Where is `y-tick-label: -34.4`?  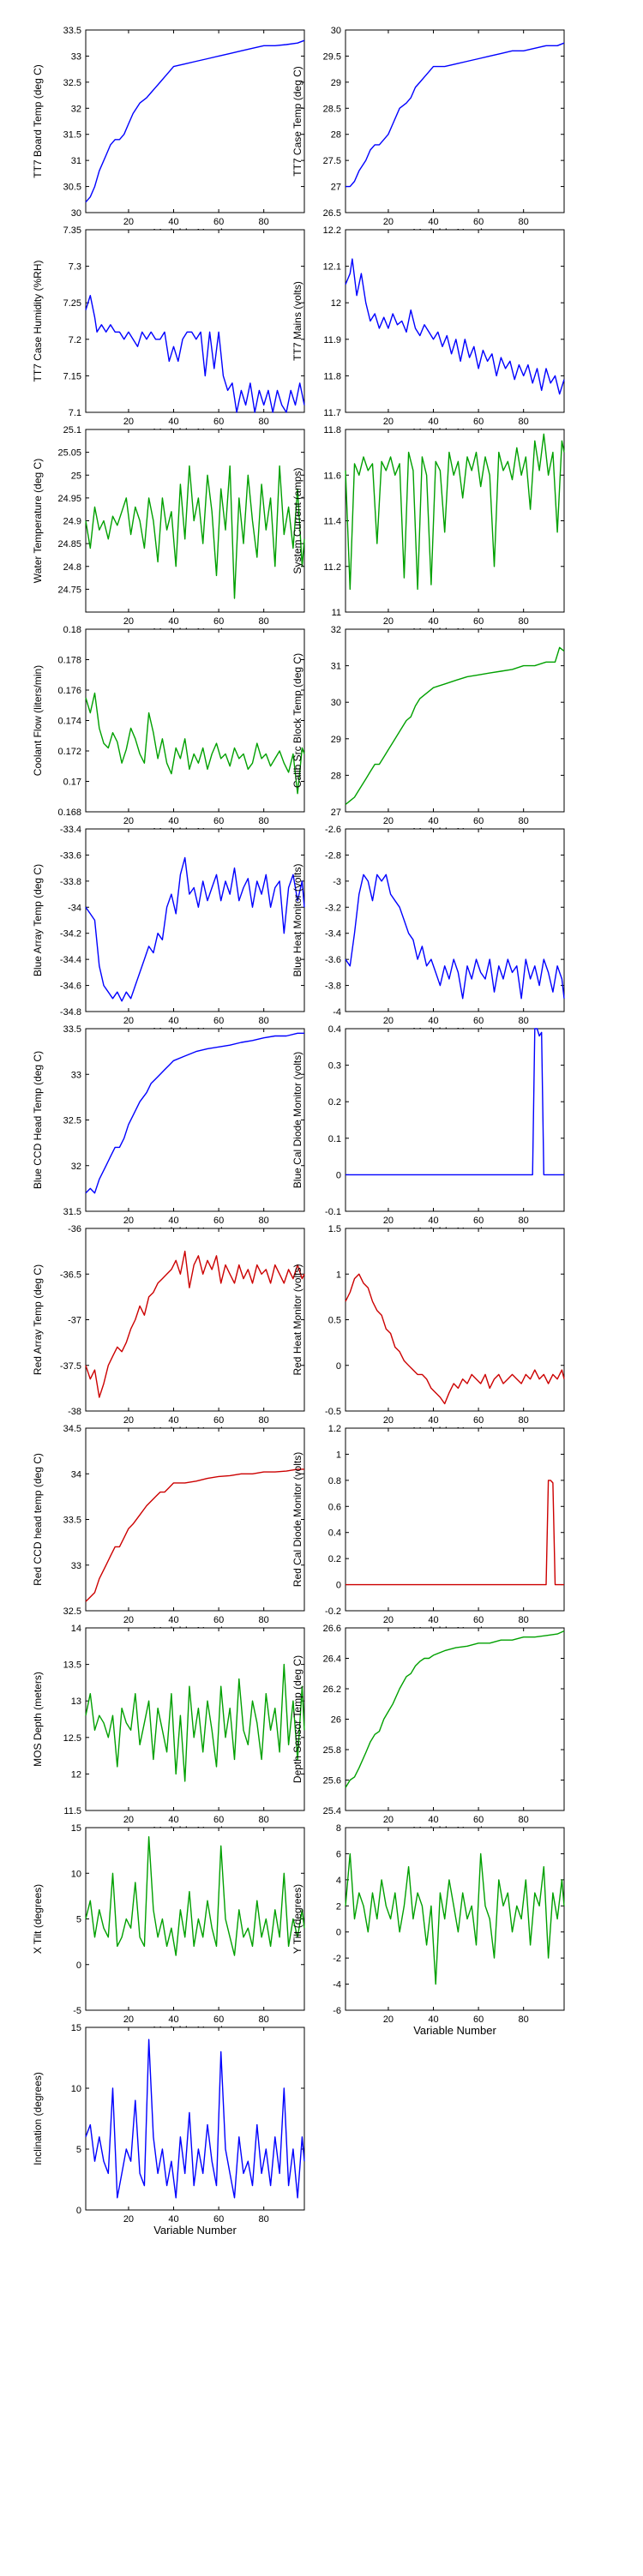
y-tick-label: -34.4 is located at coordinates (70, 960).